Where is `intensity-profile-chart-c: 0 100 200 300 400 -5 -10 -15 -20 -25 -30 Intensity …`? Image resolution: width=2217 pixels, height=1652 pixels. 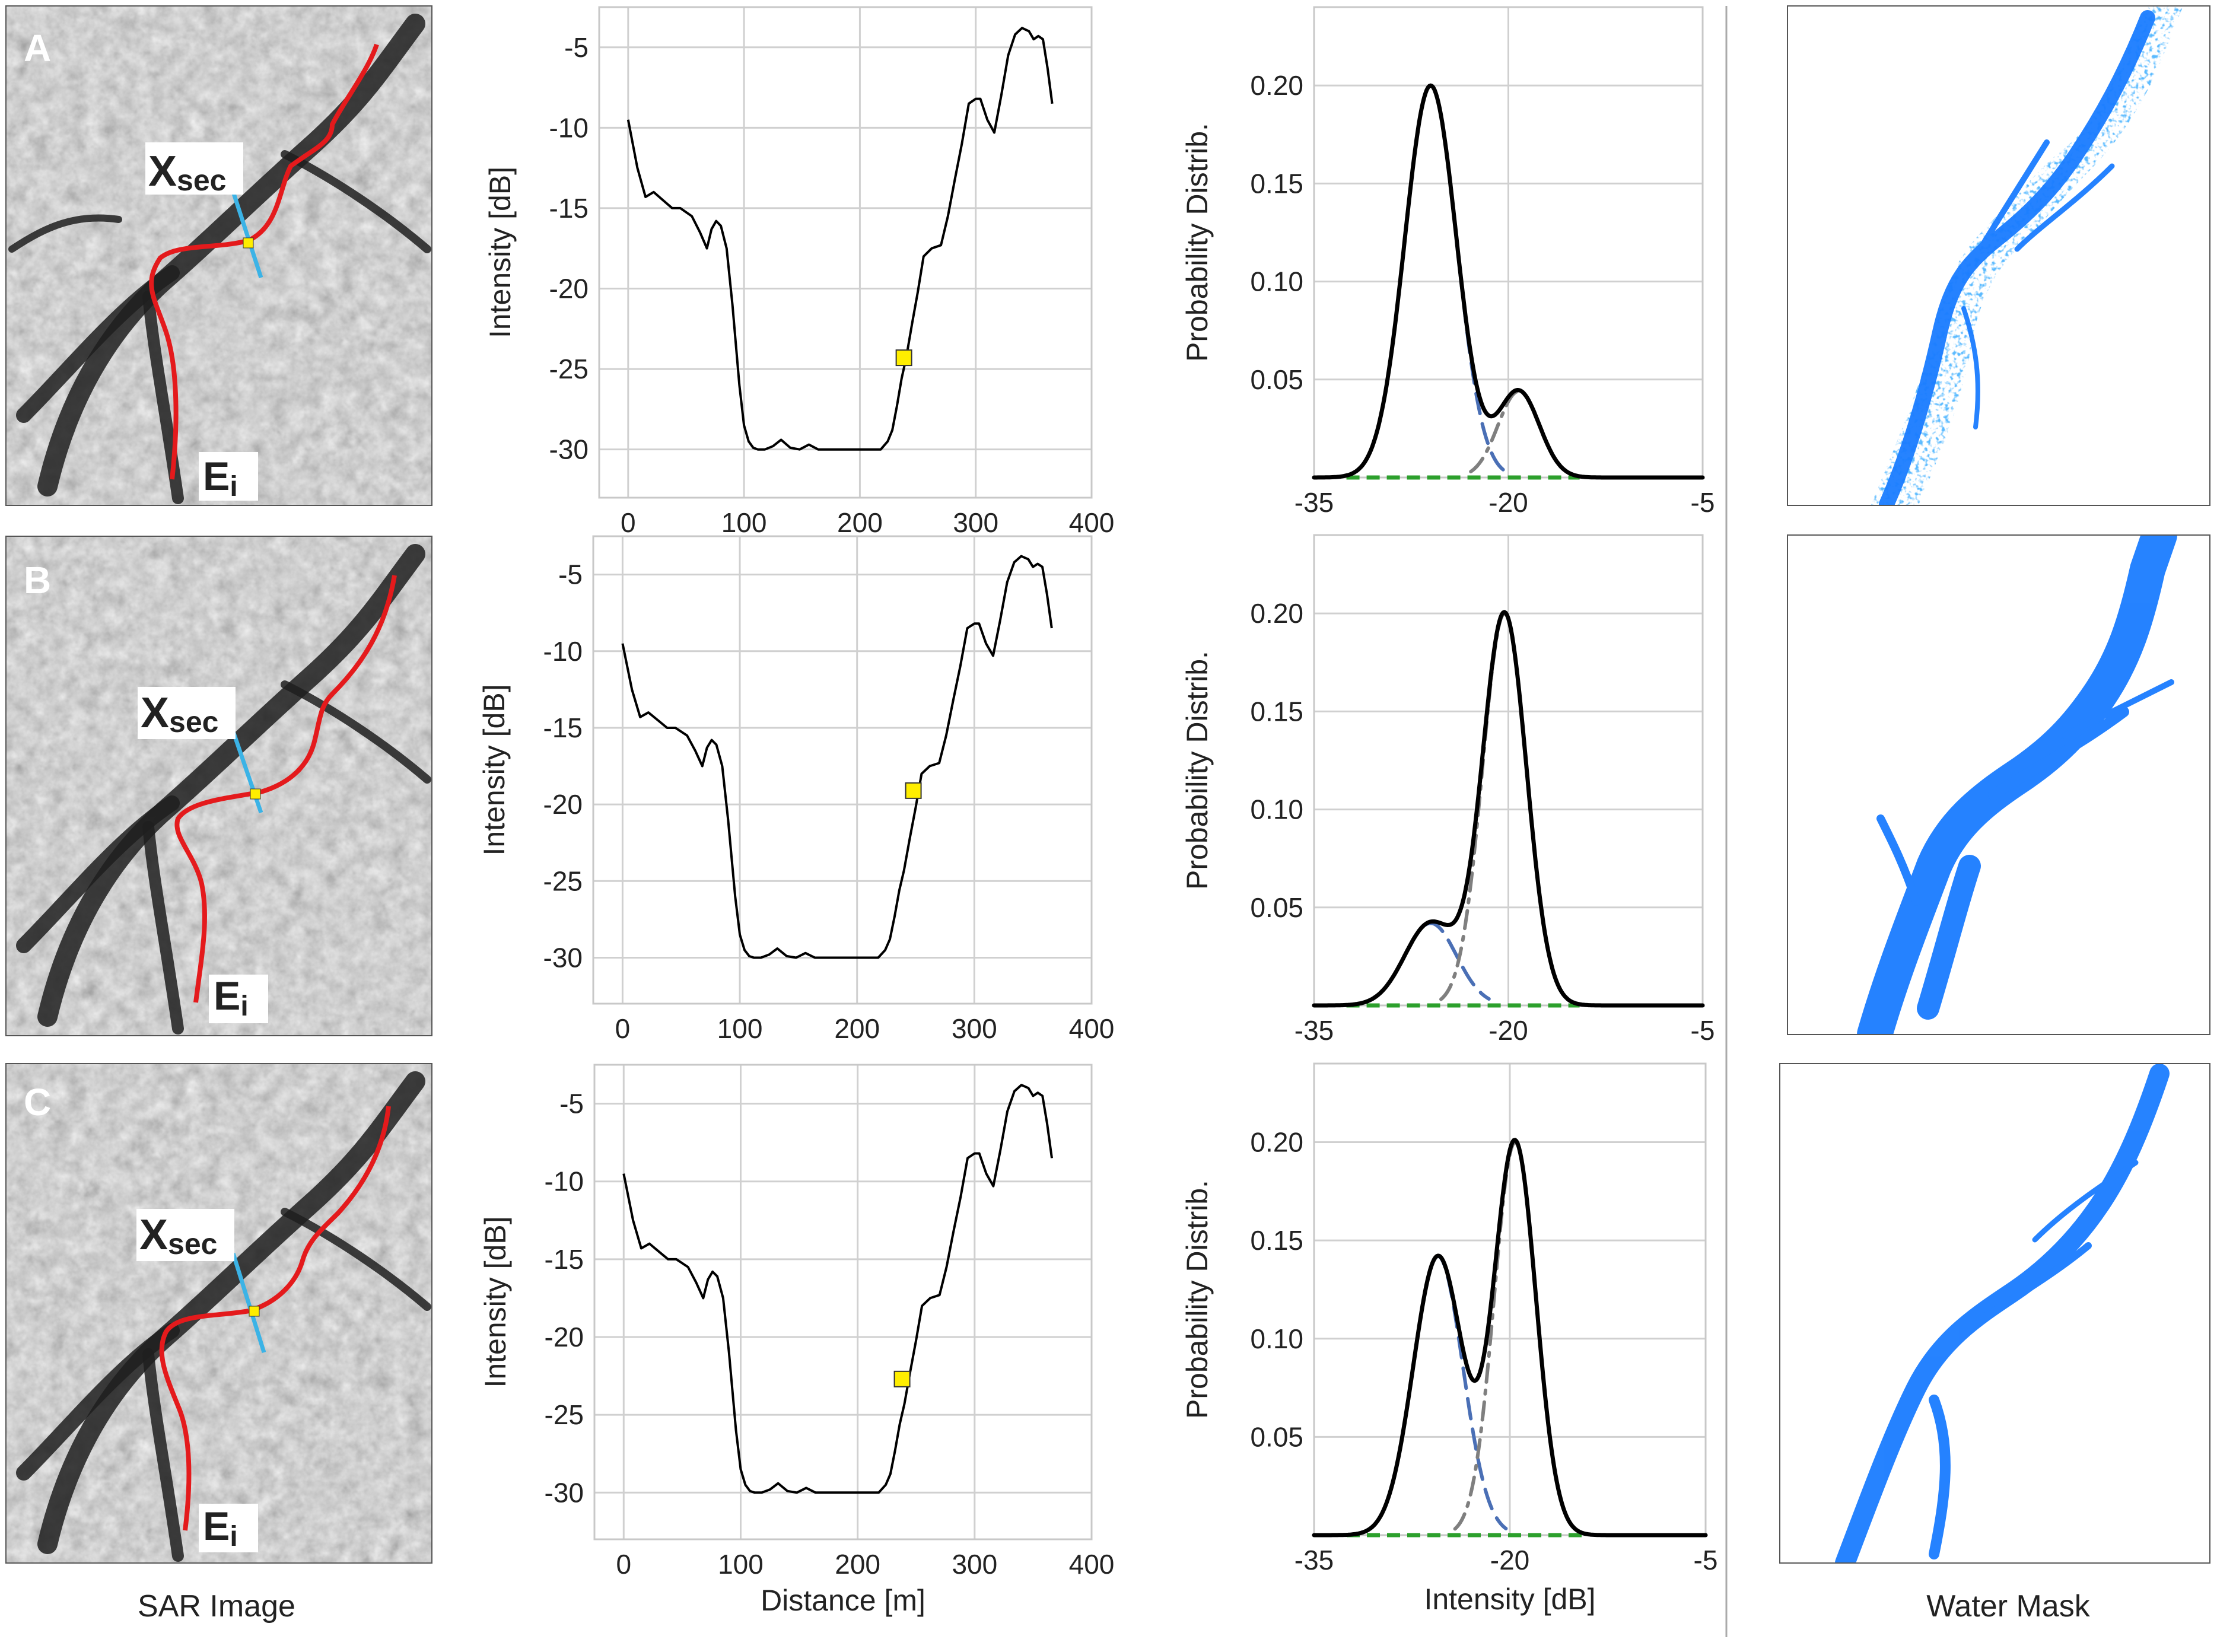
intensity-profile-chart-c: 0 100 200 300 400 -5 -10 -15 -20 -25 -30 Intensity … is located at coordinates (797, 1340).